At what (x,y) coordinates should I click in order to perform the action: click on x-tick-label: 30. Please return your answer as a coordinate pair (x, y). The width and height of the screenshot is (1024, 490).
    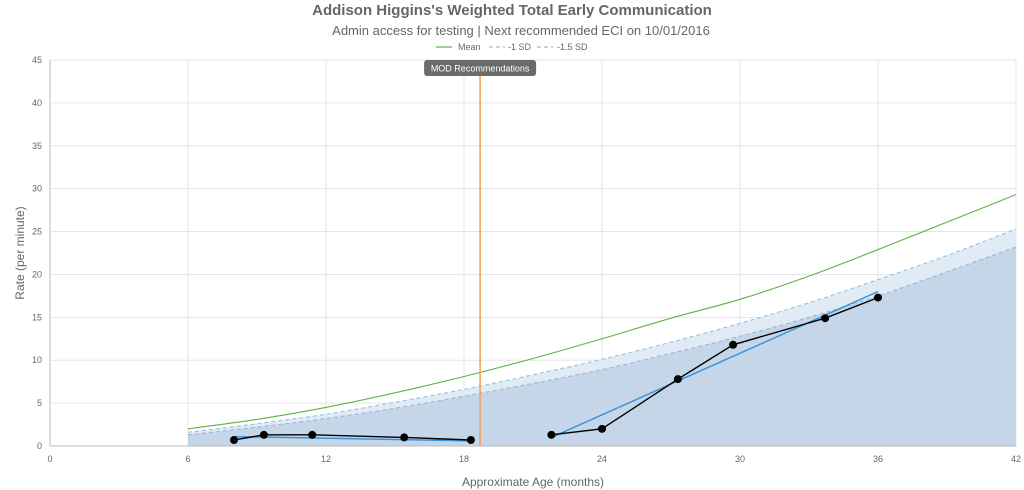
    Looking at the image, I should click on (740, 459).